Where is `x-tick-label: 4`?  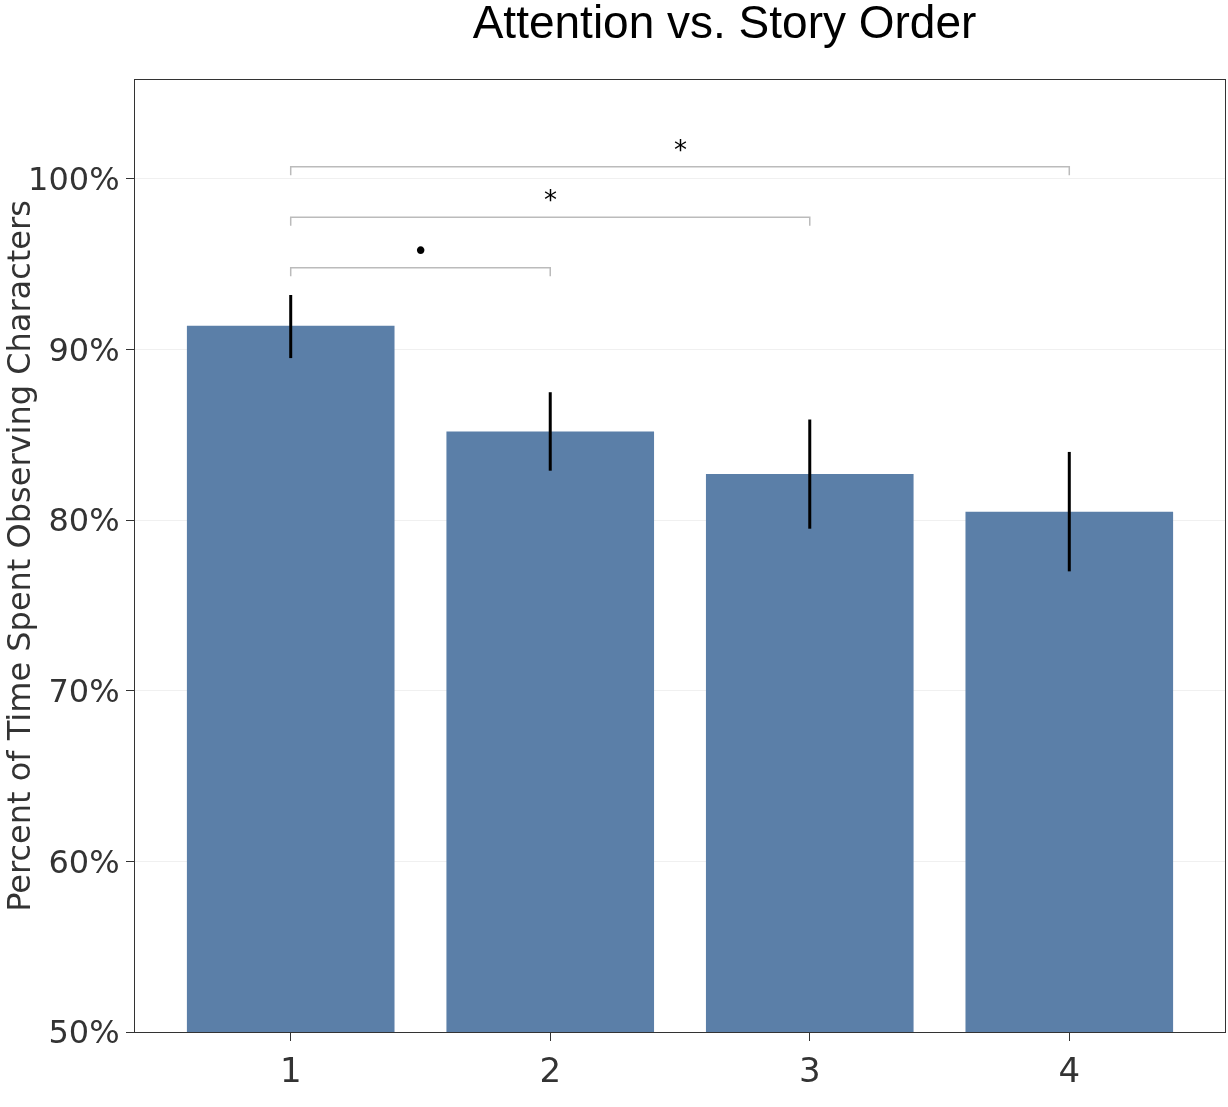
x-tick-label: 4 is located at coordinates (1069, 1069).